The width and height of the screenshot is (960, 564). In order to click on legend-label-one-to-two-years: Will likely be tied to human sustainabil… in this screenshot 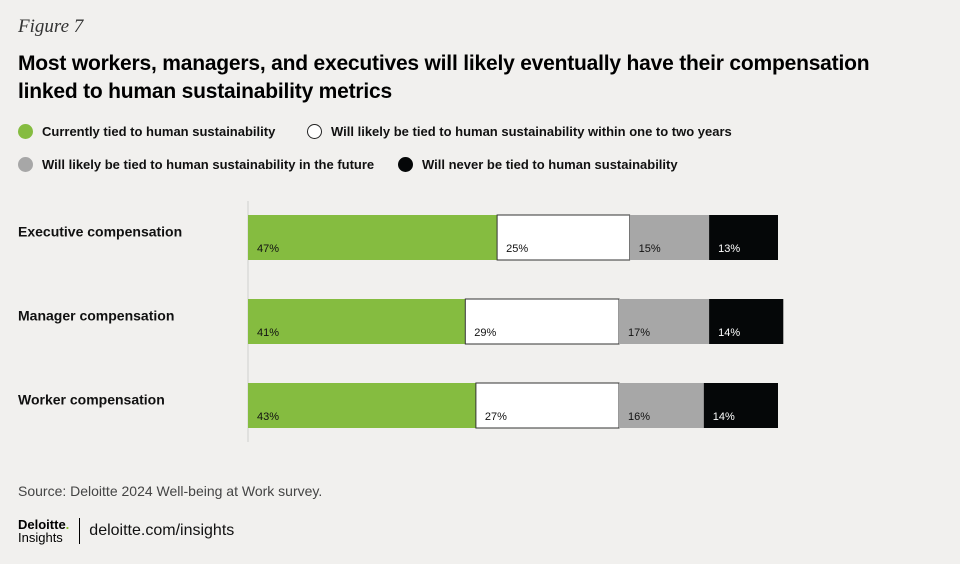, I will do `click(531, 131)`.